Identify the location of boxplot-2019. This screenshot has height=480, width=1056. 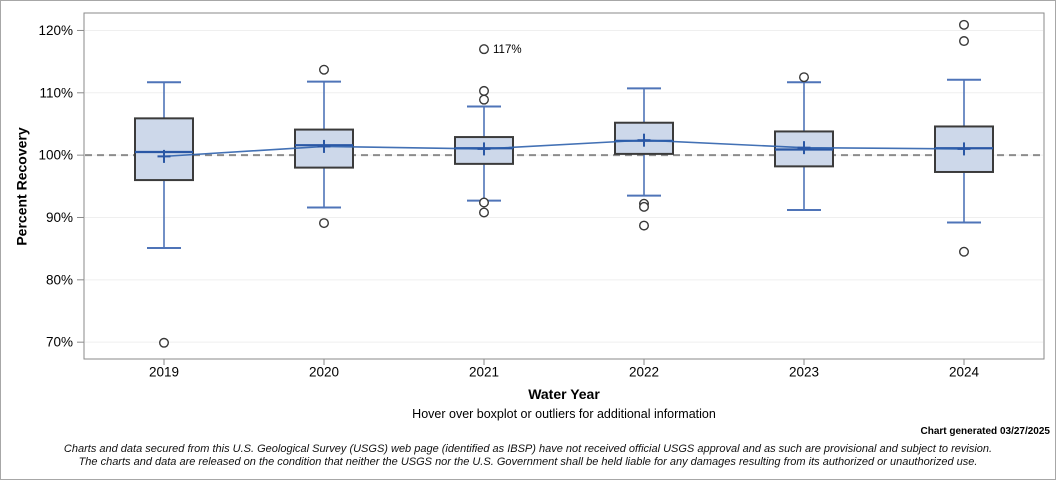
(164, 165).